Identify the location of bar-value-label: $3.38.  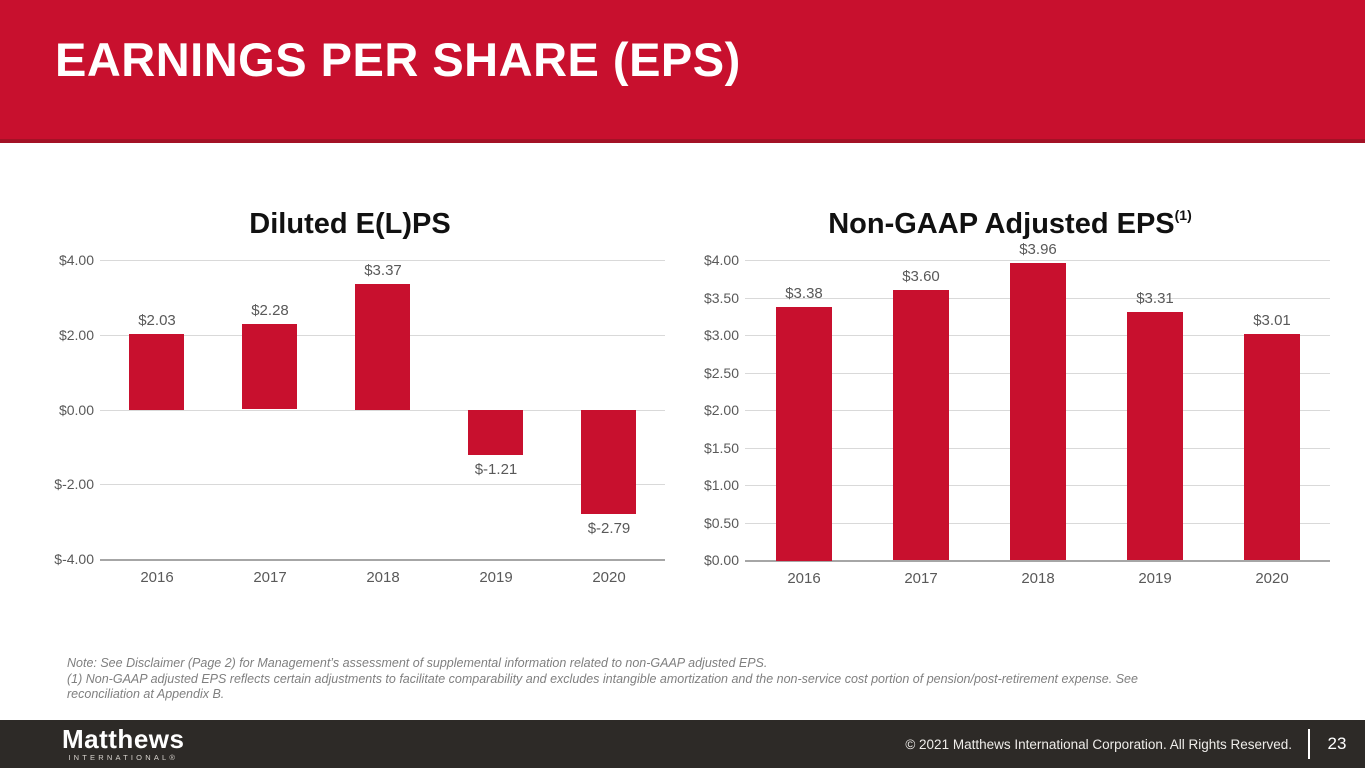
(804, 293).